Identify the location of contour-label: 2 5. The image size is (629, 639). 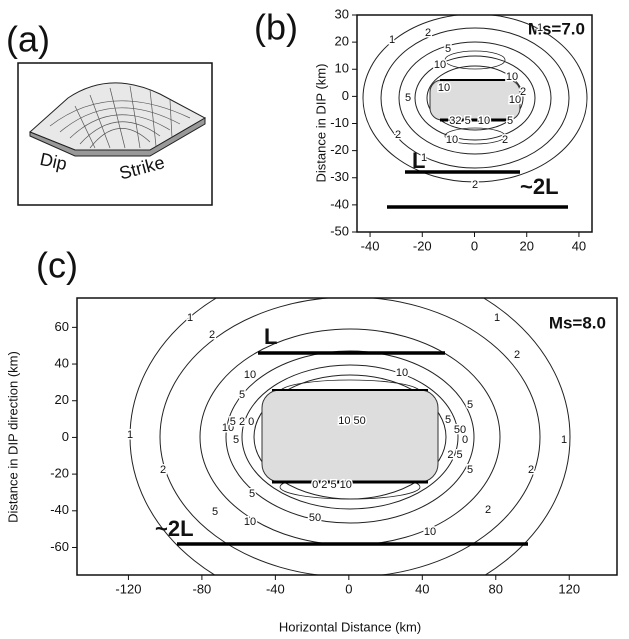
(454, 455).